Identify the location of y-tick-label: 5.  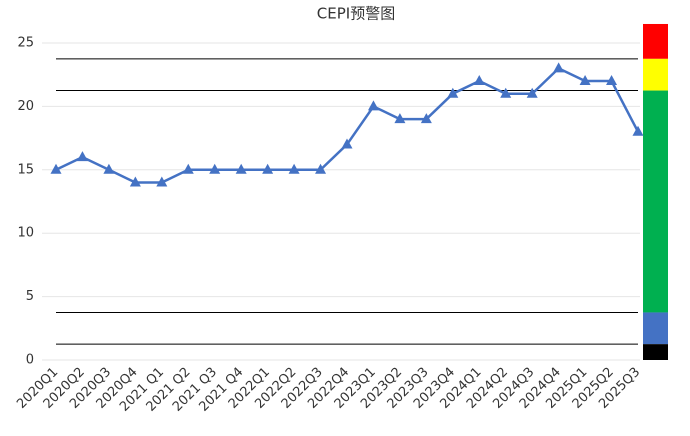
(30, 296).